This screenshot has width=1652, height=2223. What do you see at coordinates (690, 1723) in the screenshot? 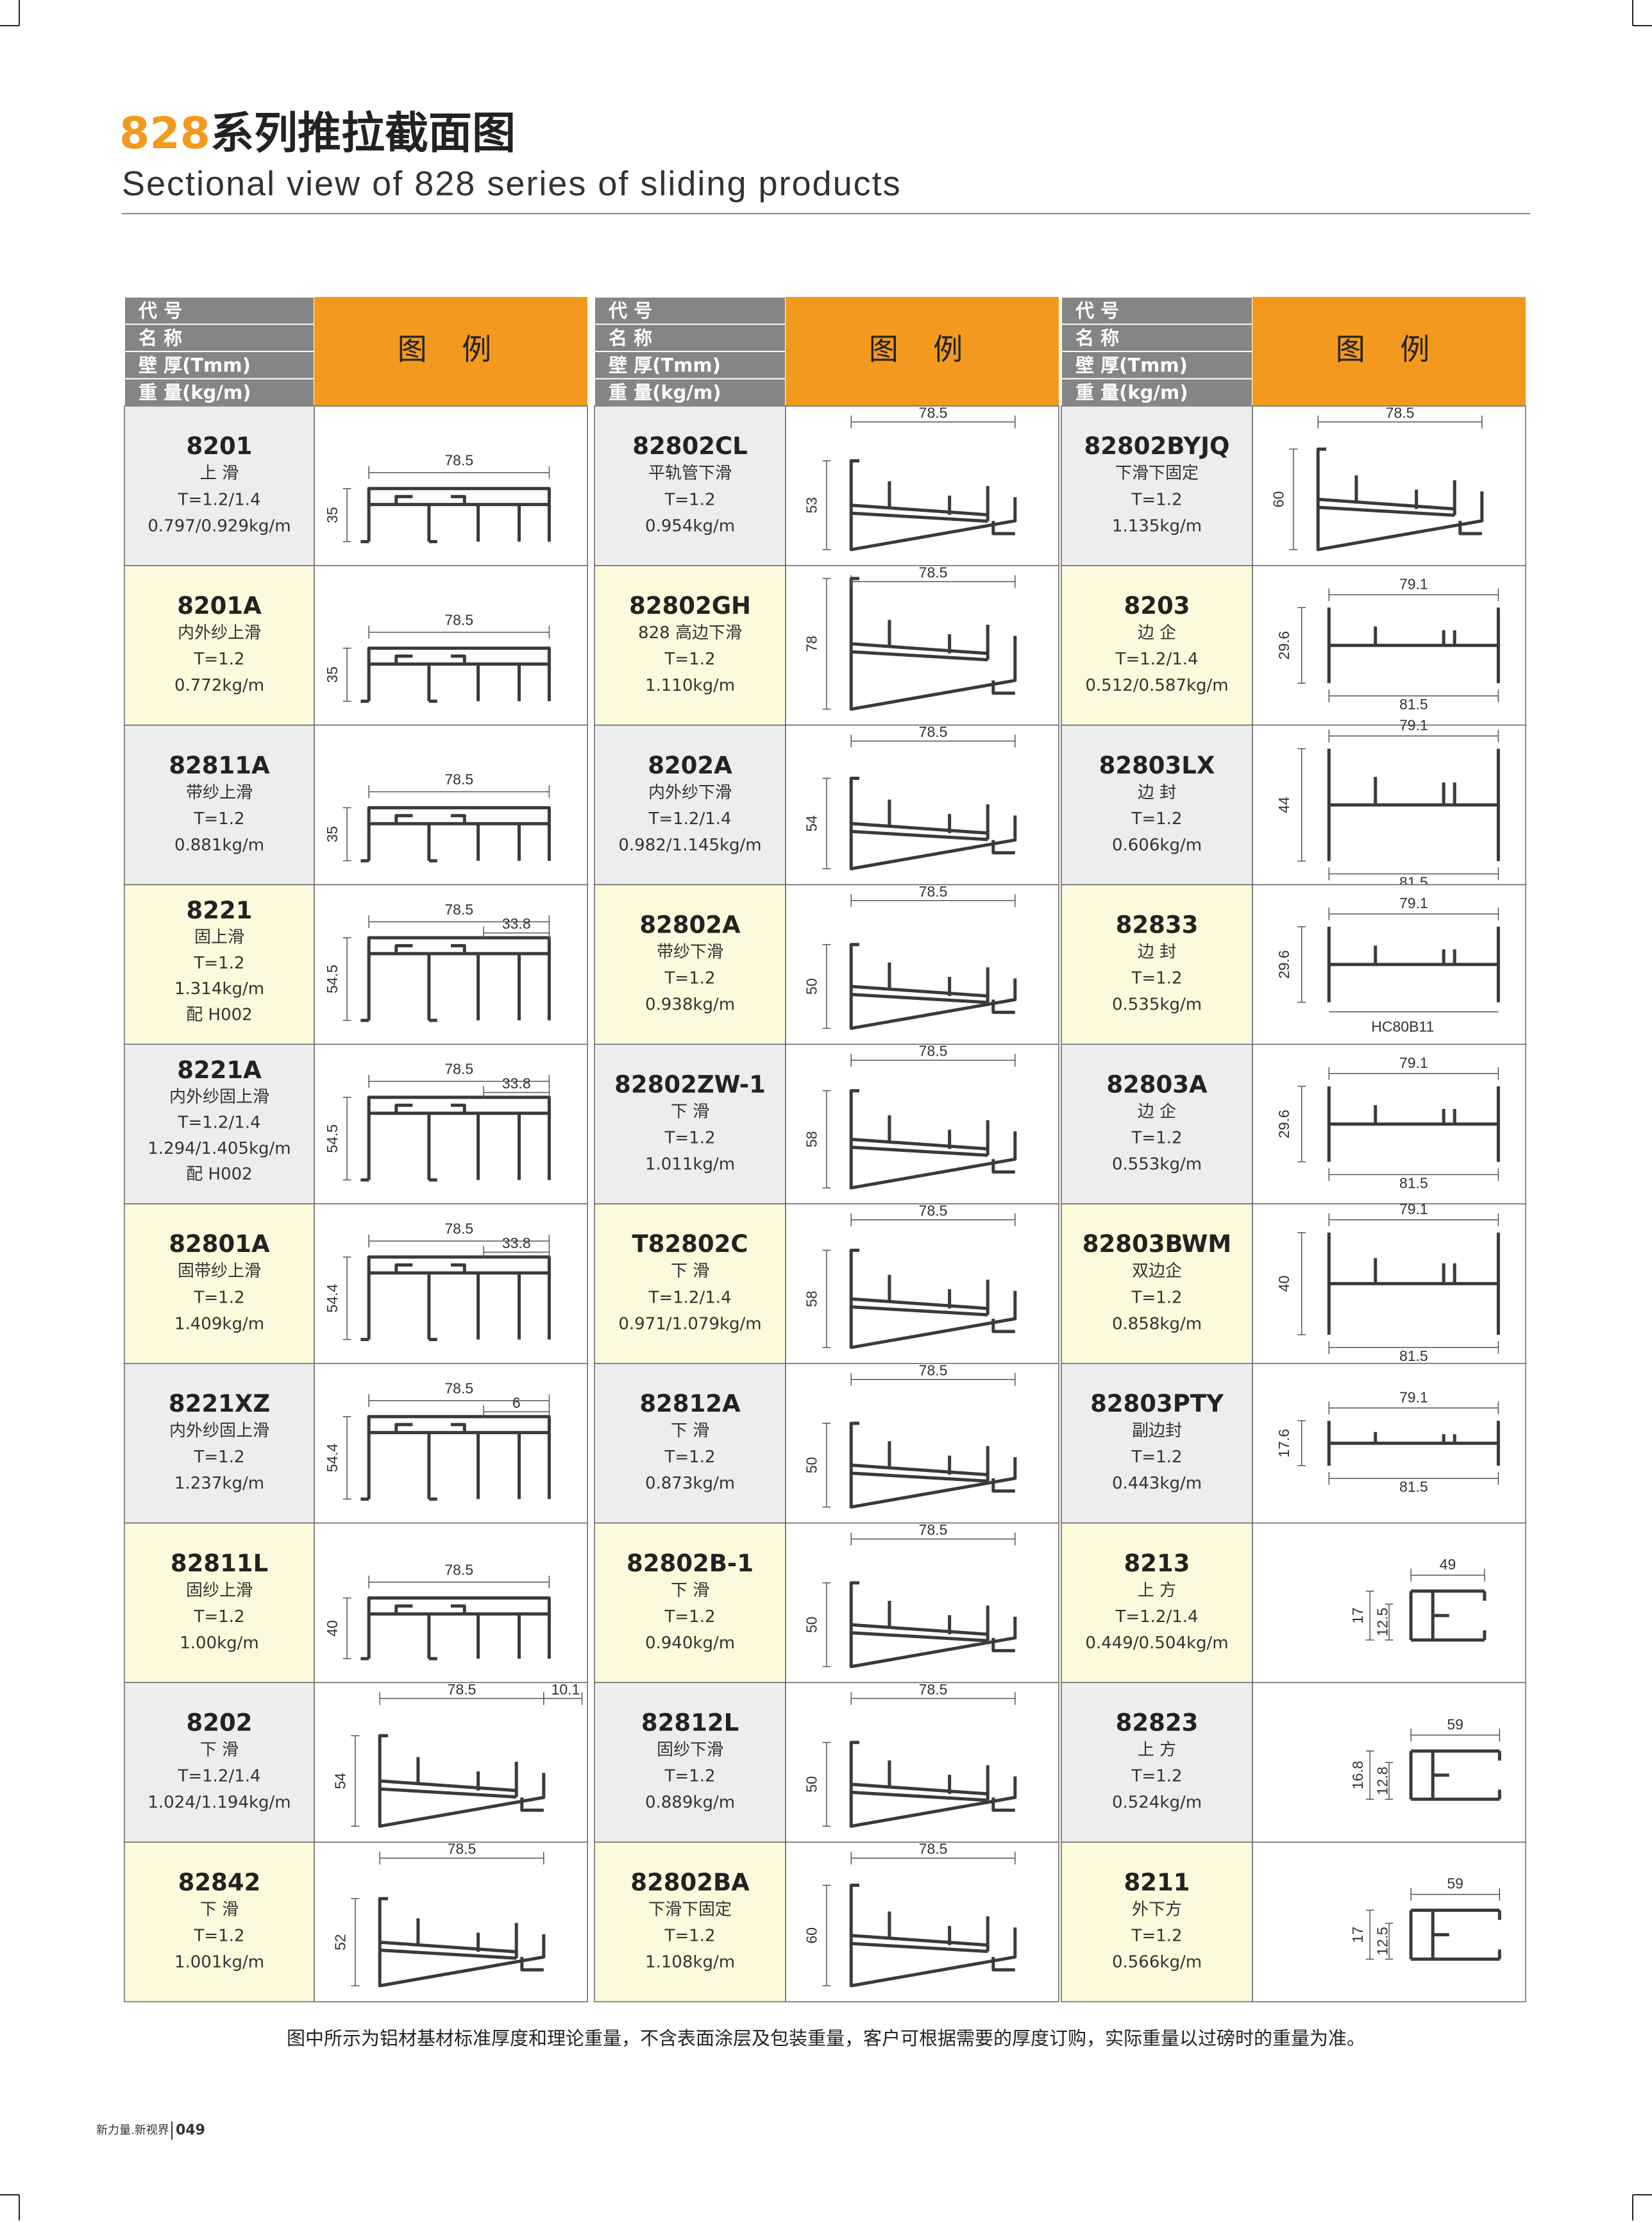
I see `item-code: 82812L` at bounding box center [690, 1723].